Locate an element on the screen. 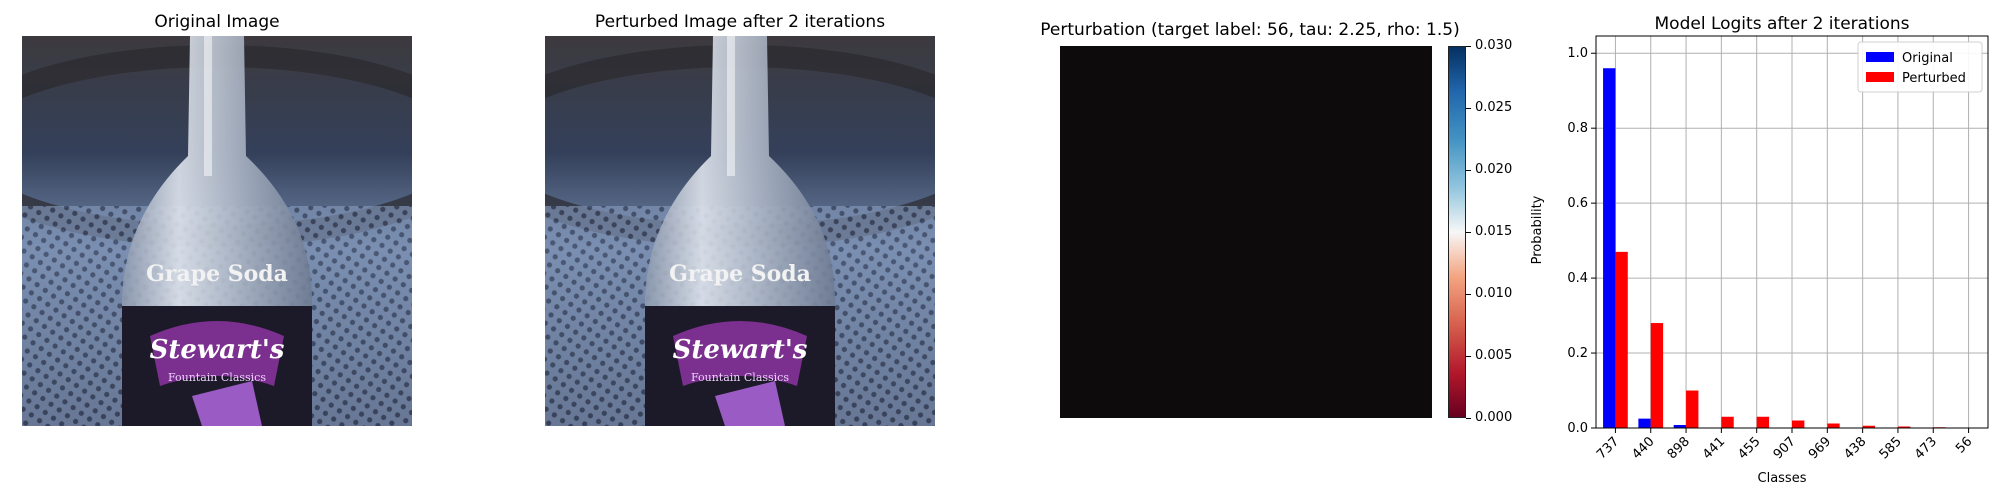 The width and height of the screenshot is (2000, 500). perturbation-heatmap is located at coordinates (1246, 232).